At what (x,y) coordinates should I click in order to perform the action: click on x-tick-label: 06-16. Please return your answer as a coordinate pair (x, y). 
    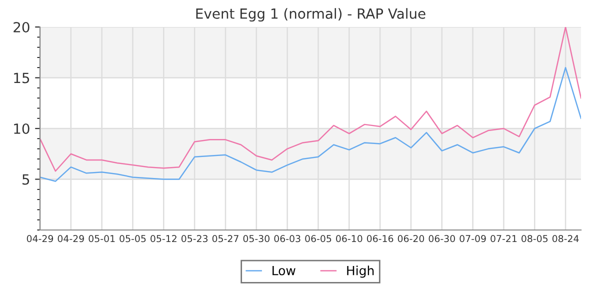
    Looking at the image, I should click on (380, 238).